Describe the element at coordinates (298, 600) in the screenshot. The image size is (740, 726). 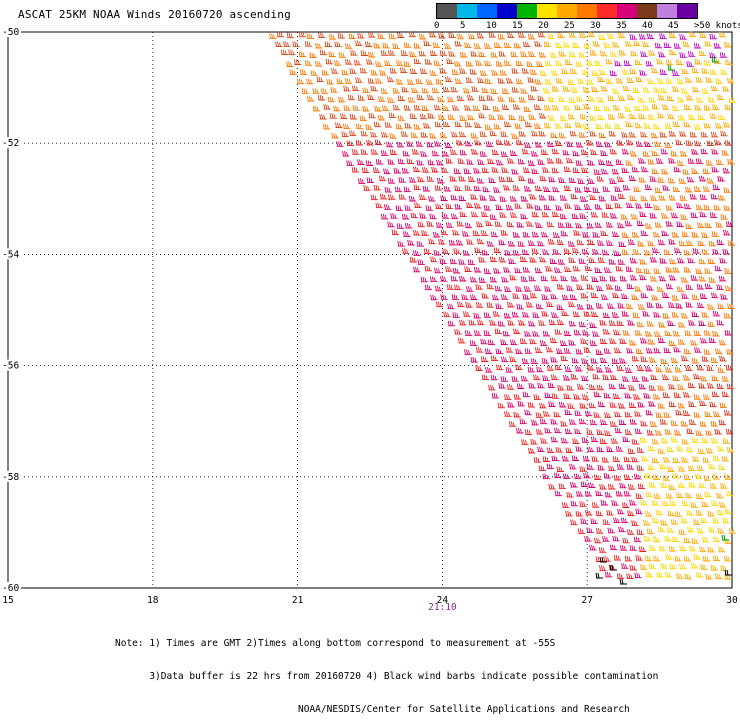
I see `longitude-tick-label: 21` at that location.